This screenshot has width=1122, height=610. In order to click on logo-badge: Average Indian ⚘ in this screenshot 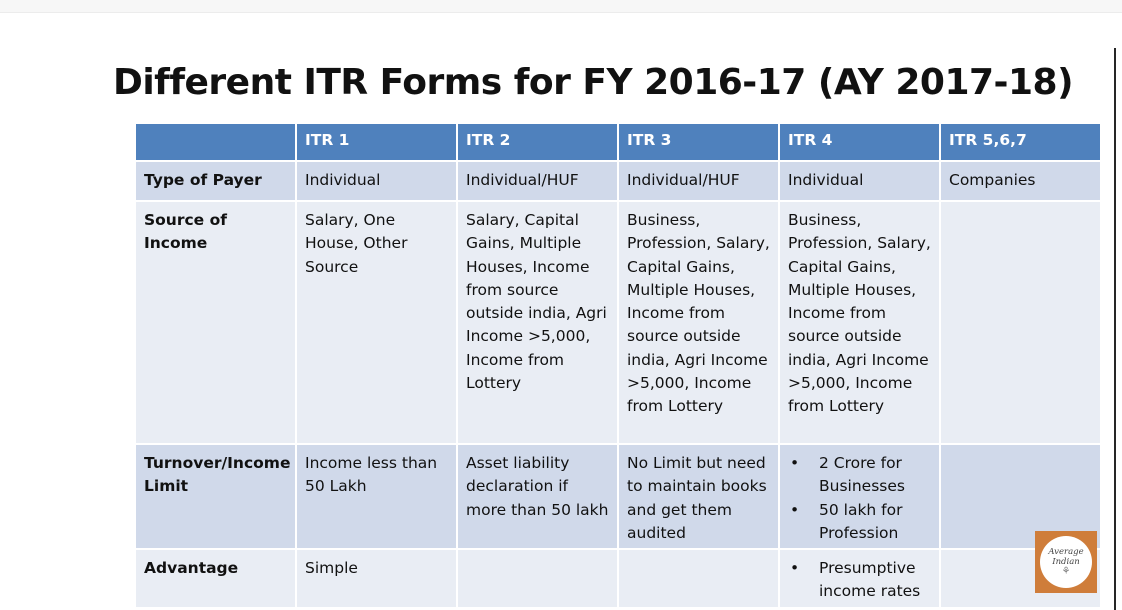, I will do `click(1066, 562)`.